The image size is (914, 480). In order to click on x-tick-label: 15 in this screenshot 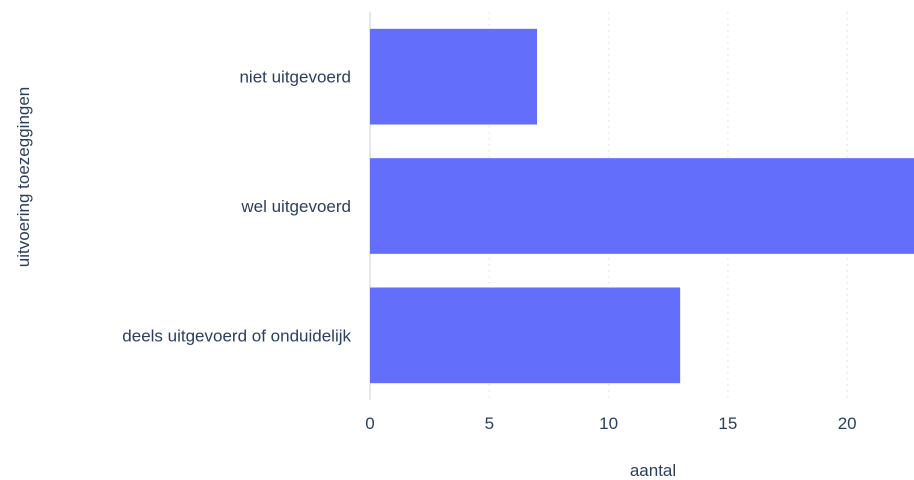, I will do `click(727, 423)`.